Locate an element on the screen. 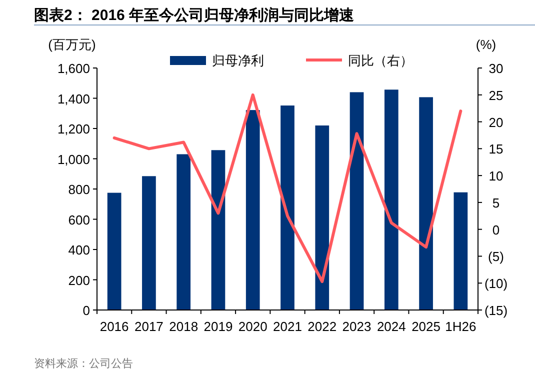 The width and height of the screenshot is (535, 378). x-tick-label: 2020 is located at coordinates (253, 326).